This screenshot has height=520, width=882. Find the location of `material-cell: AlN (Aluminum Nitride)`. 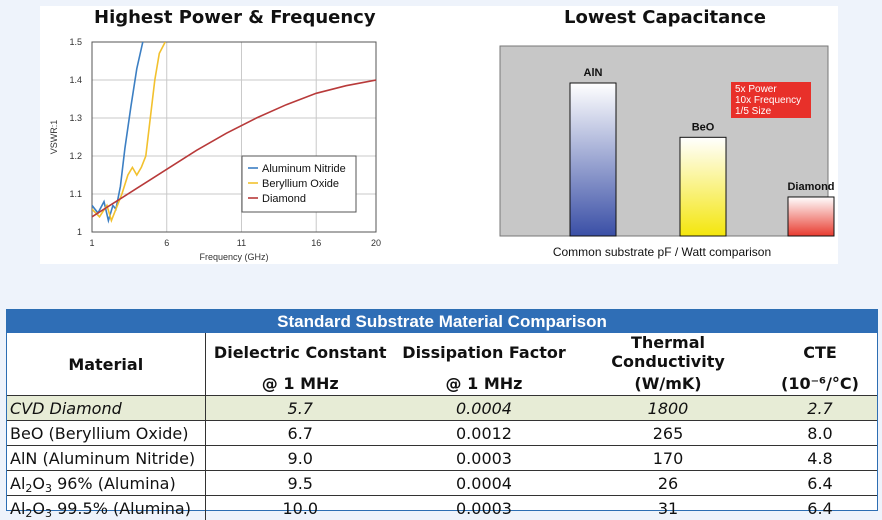

material-cell: AlN (Aluminum Nitride) is located at coordinates (106, 458).